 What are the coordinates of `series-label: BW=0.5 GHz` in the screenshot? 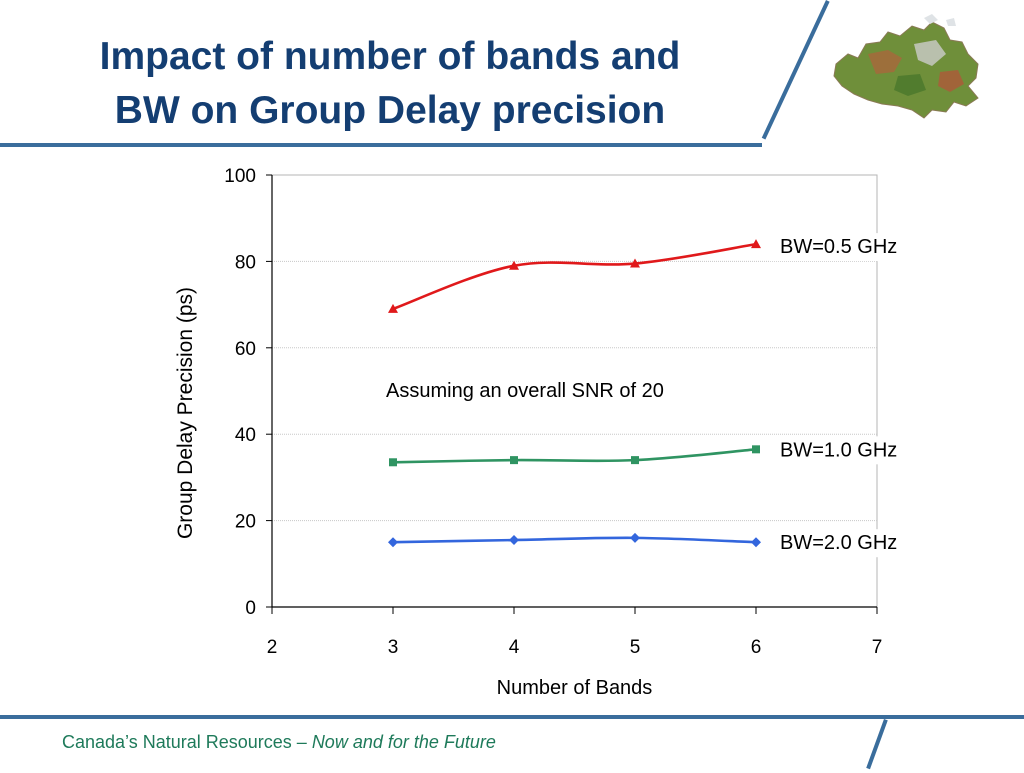 It's located at (838, 247).